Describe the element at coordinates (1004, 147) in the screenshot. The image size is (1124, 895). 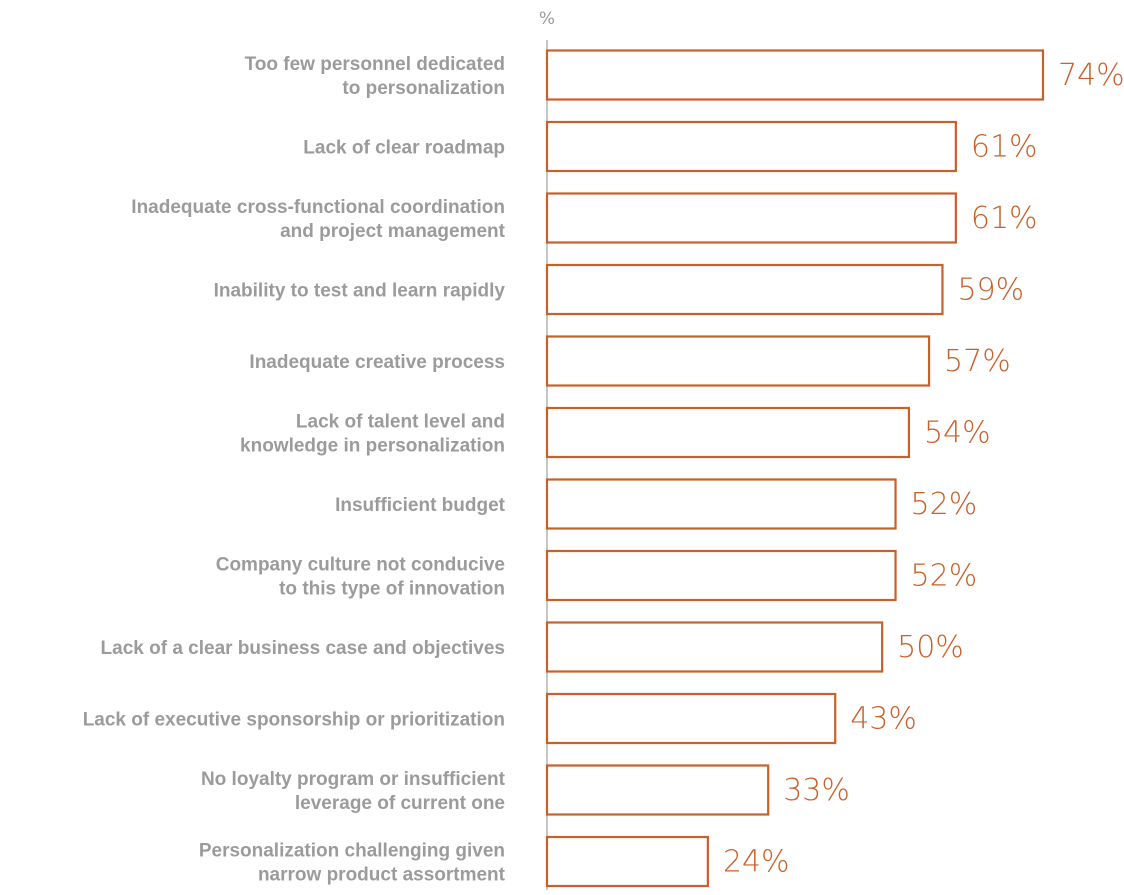
I see `value-label-2: 61%` at that location.